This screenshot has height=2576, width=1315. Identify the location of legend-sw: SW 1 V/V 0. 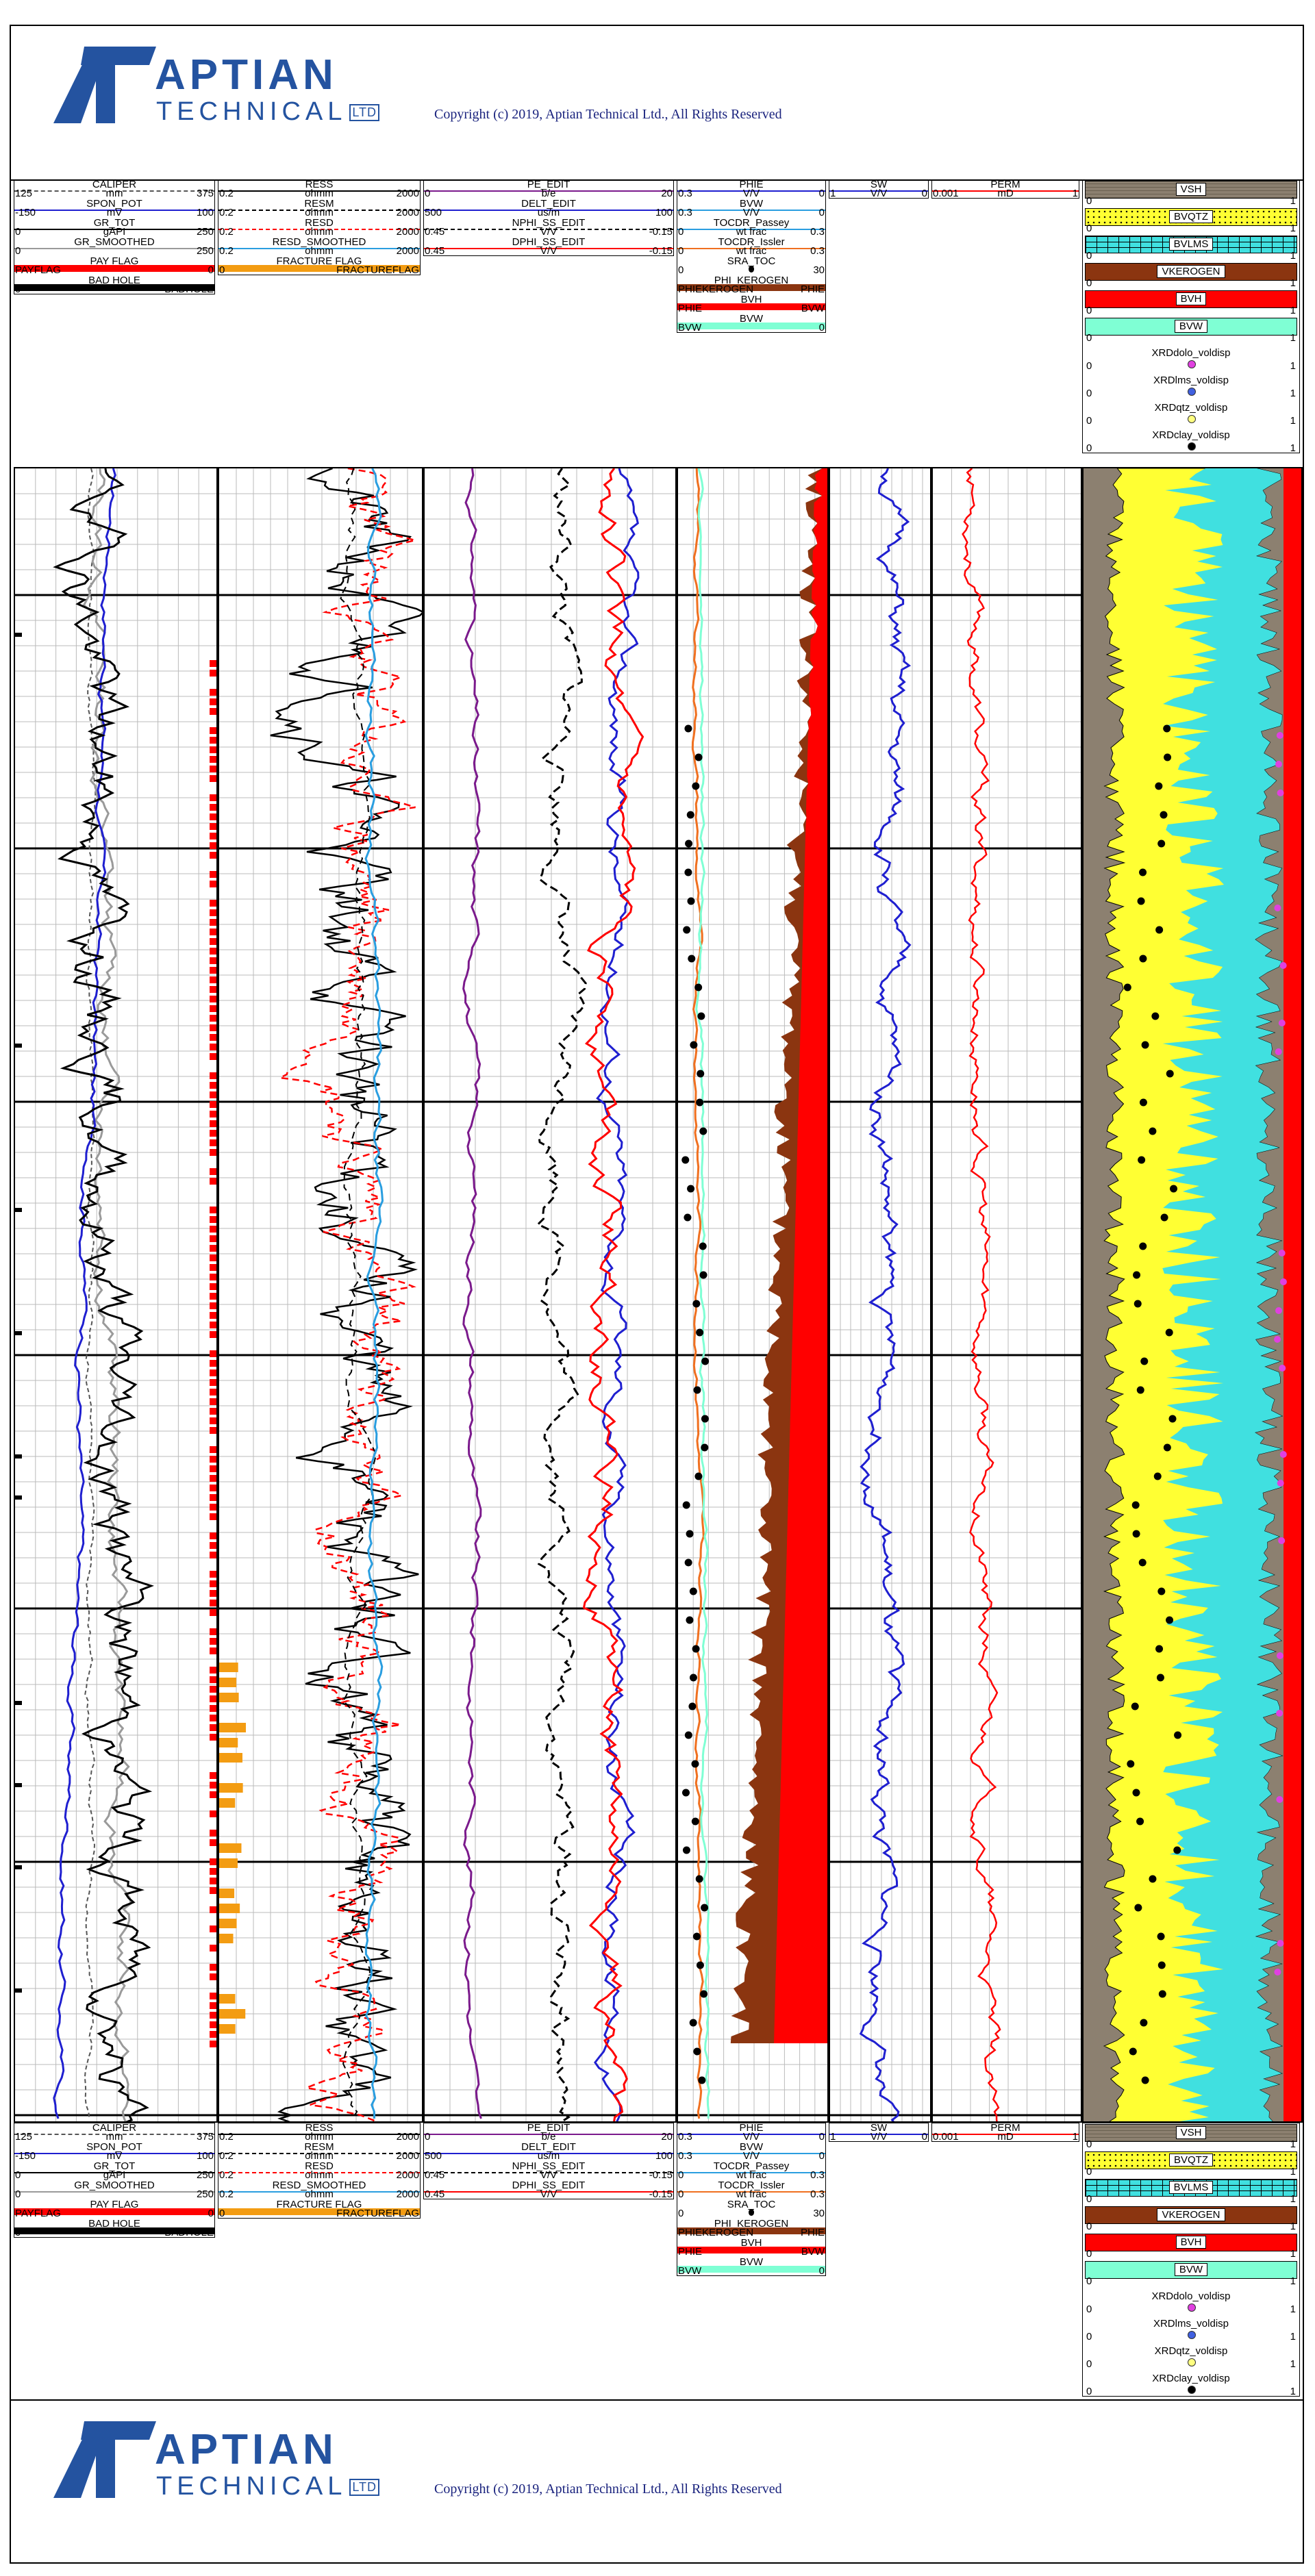
(879, 2132).